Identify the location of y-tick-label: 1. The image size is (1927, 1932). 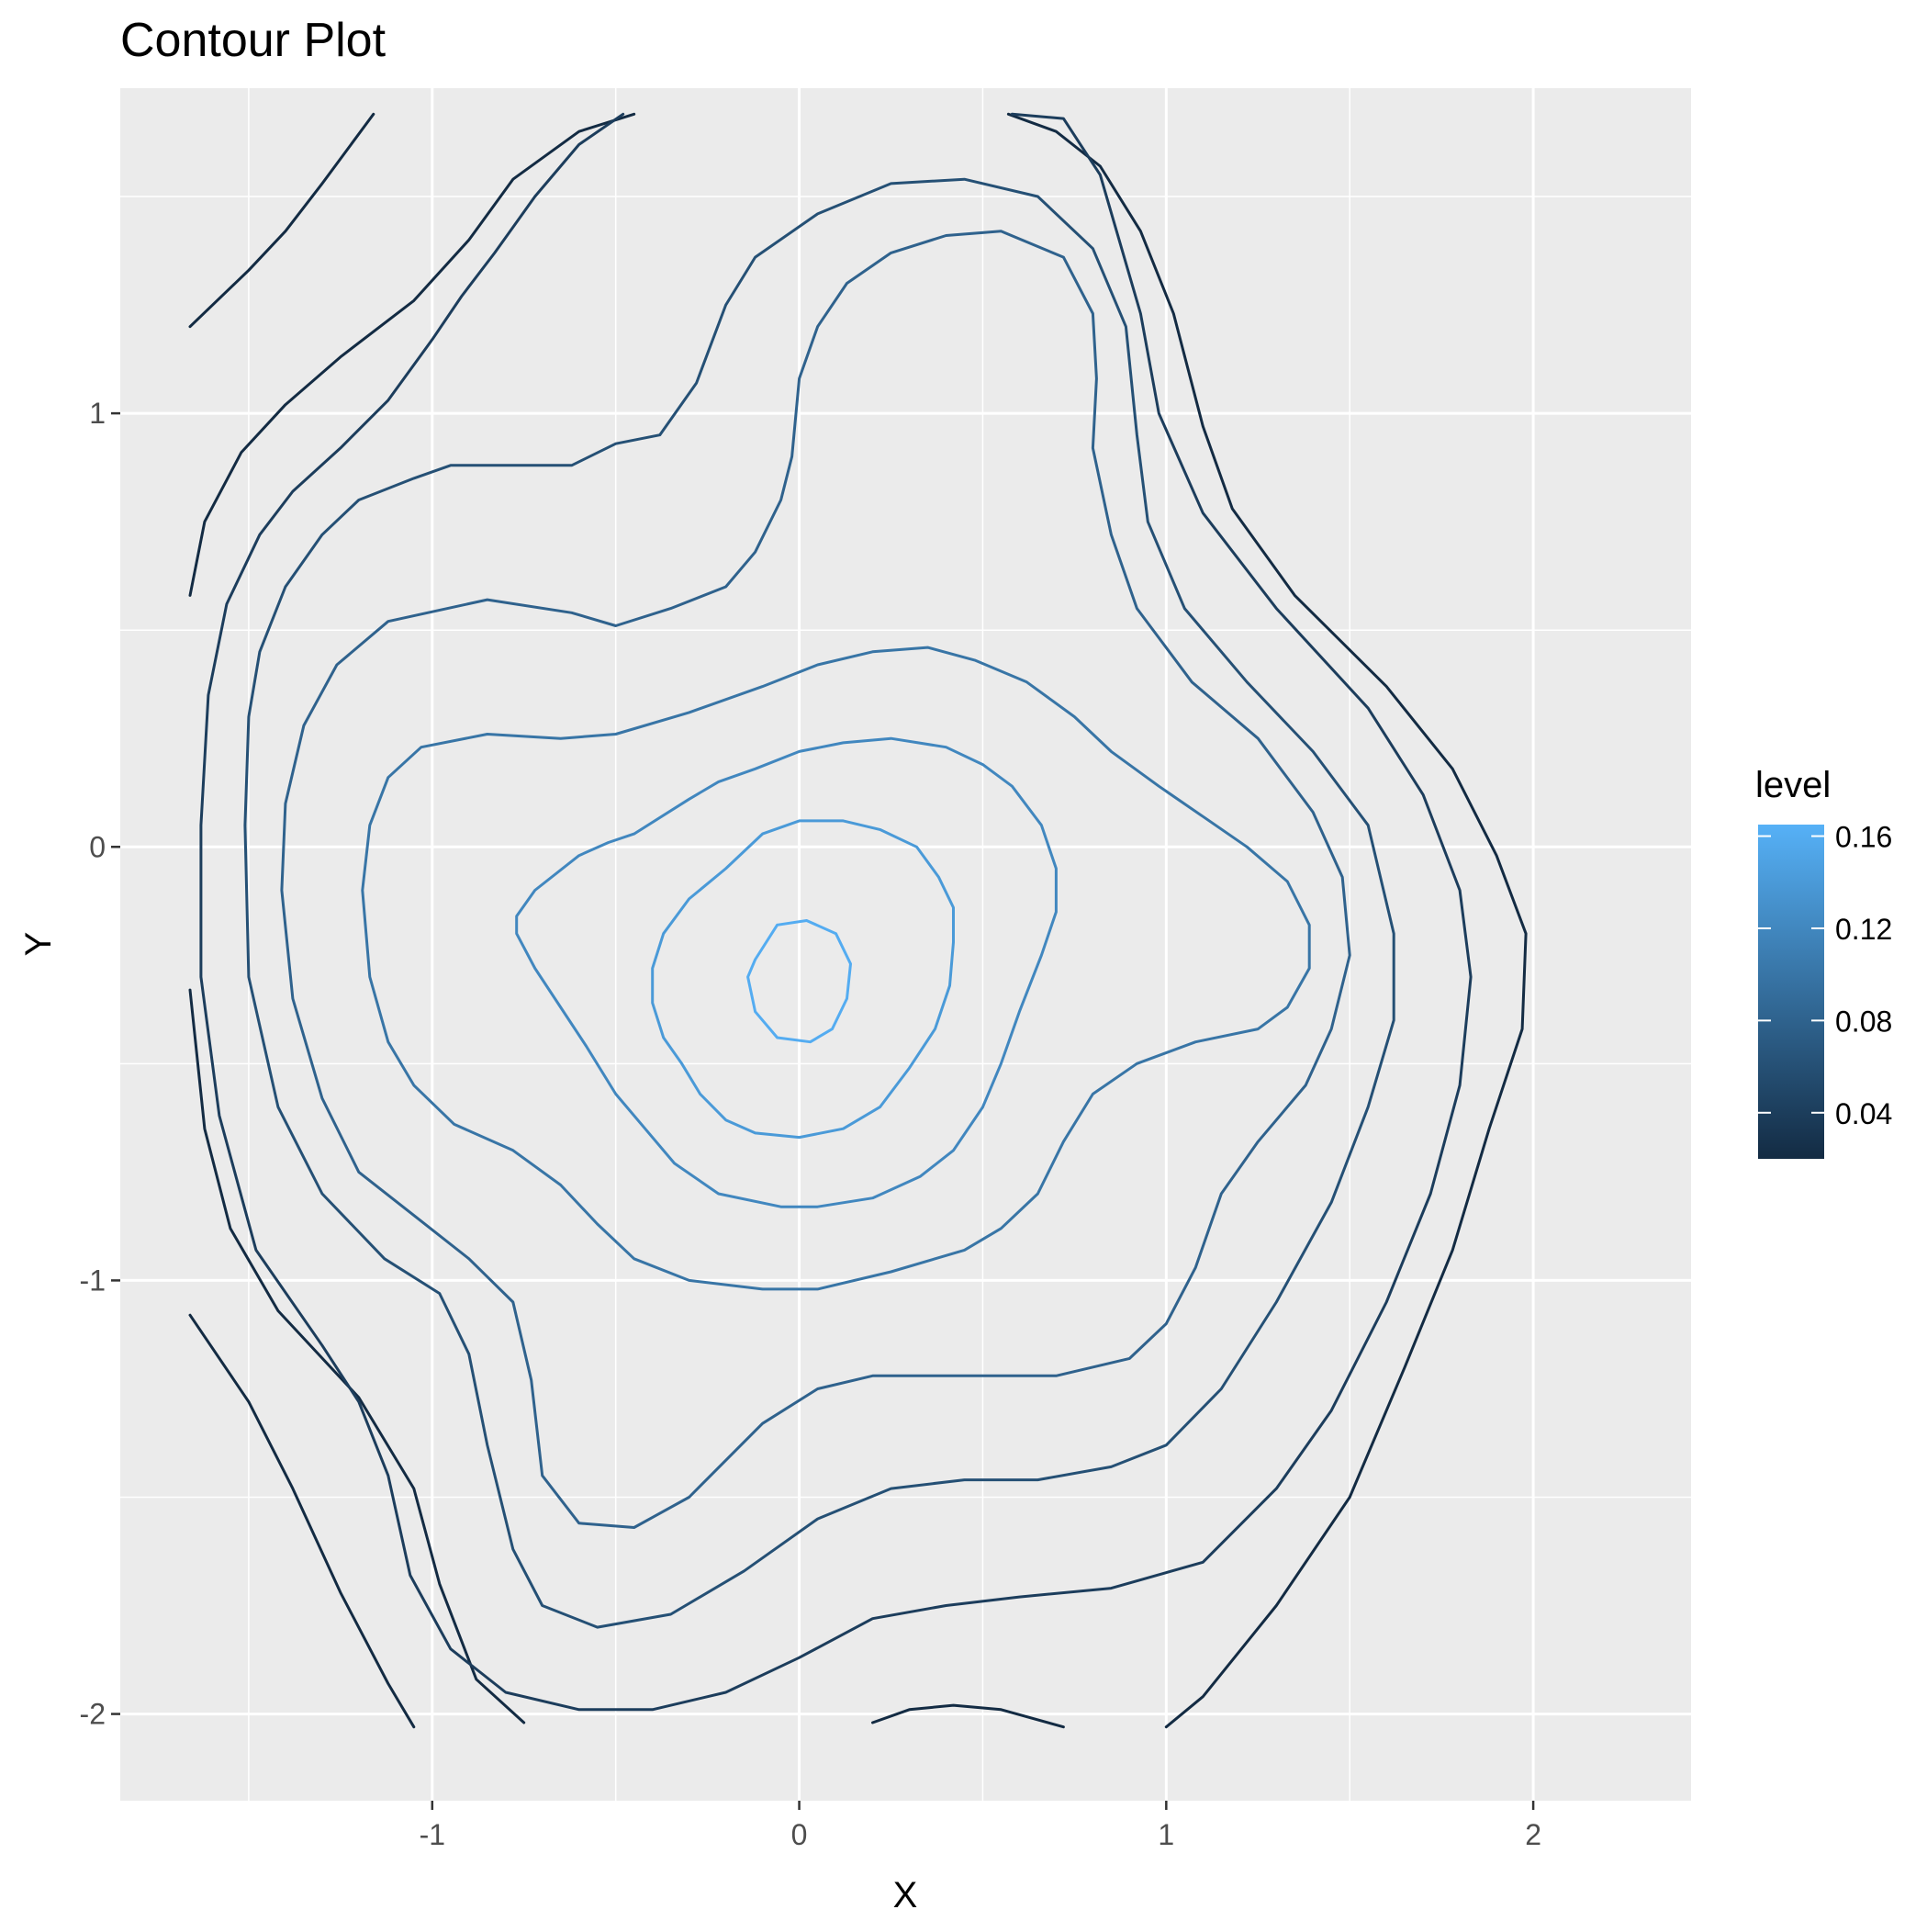
(98, 413).